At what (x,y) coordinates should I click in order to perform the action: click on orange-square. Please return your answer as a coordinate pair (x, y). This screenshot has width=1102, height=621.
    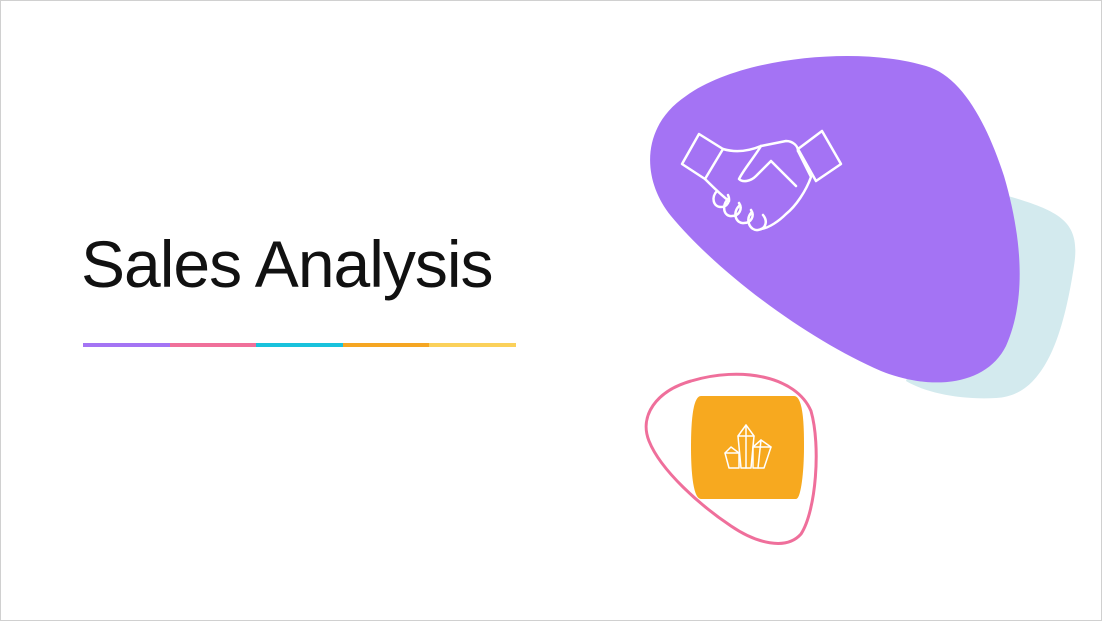
    Looking at the image, I should click on (747, 447).